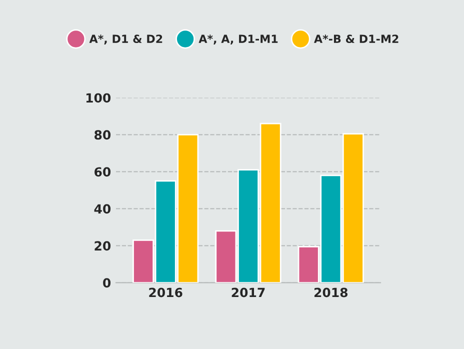 The width and height of the screenshot is (464, 349). Describe the element at coordinates (356, 39) in the screenshot. I see `legend-label: A*-B & D1-M2` at that location.